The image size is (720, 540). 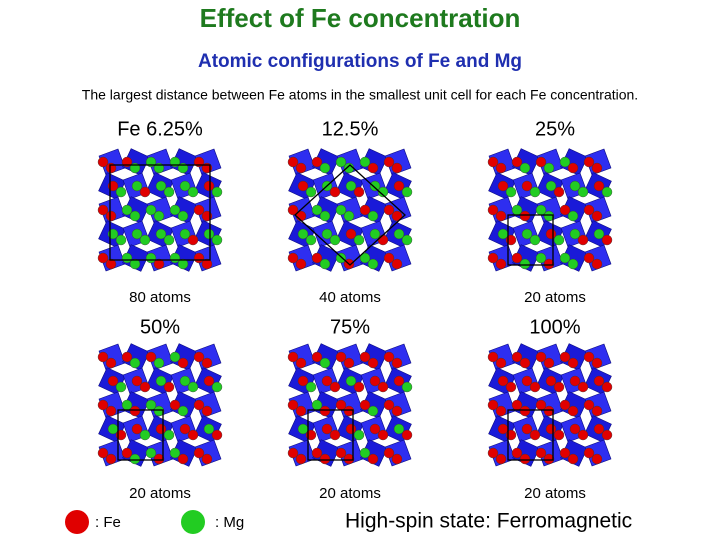 I want to click on legend-fe: : Fe, so click(x=108, y=522).